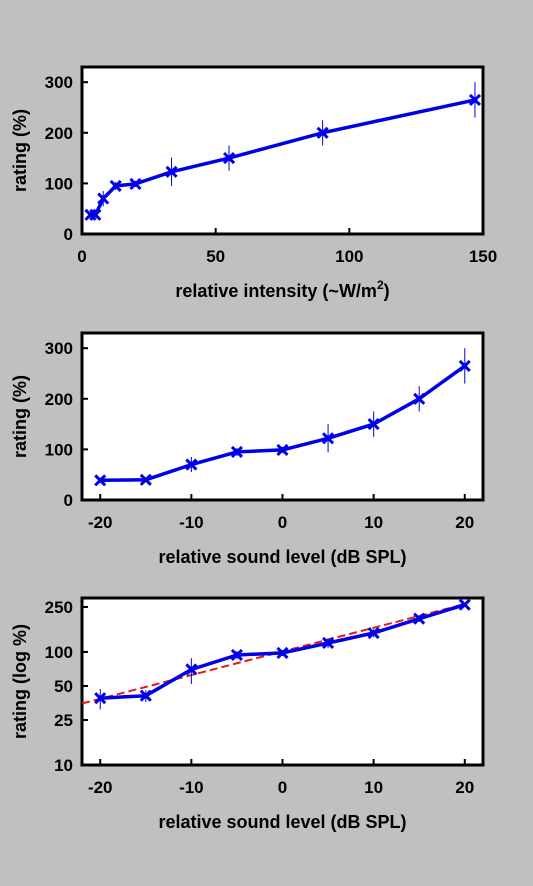  What do you see at coordinates (59, 607) in the screenshot?
I see `y-tick-label: 250` at bounding box center [59, 607].